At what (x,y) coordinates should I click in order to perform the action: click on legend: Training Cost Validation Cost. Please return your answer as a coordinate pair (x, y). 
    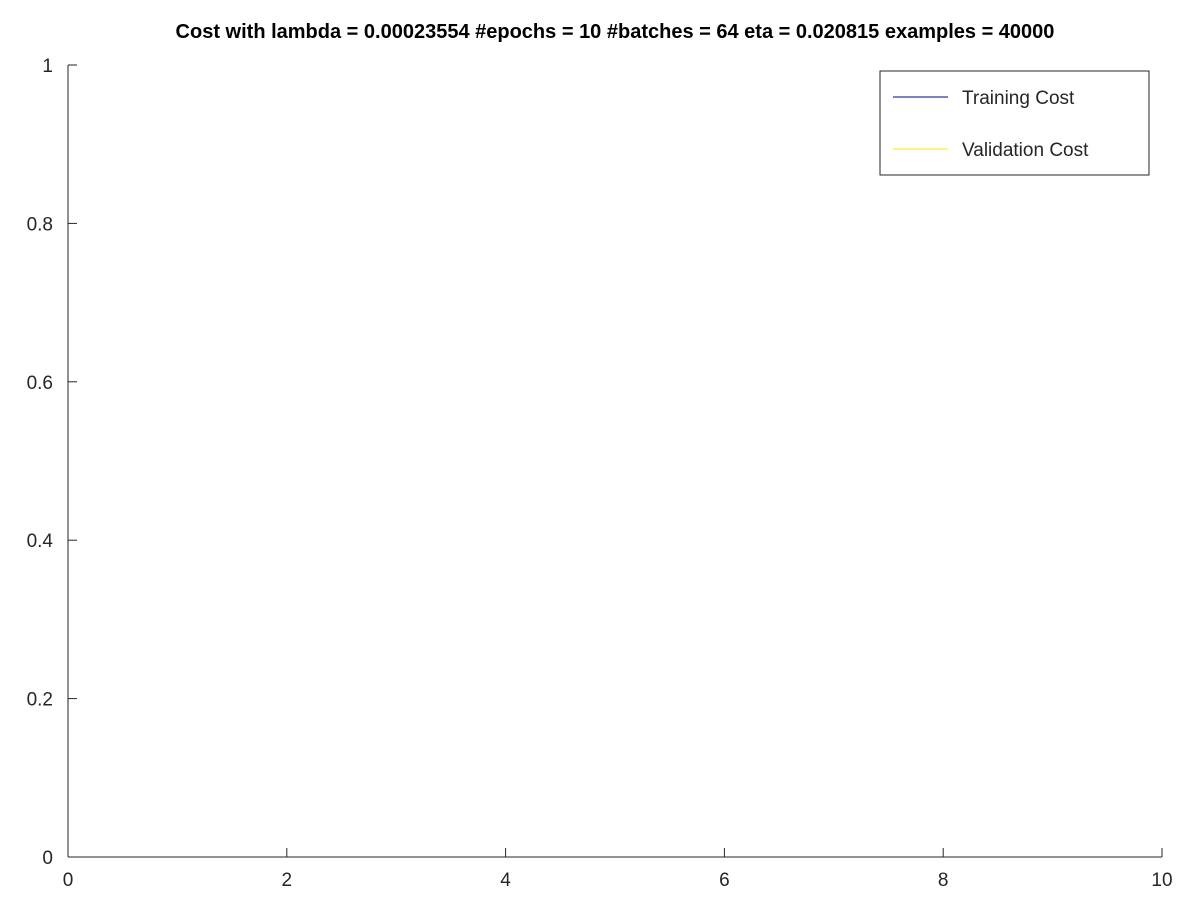
    Looking at the image, I should click on (1014, 123).